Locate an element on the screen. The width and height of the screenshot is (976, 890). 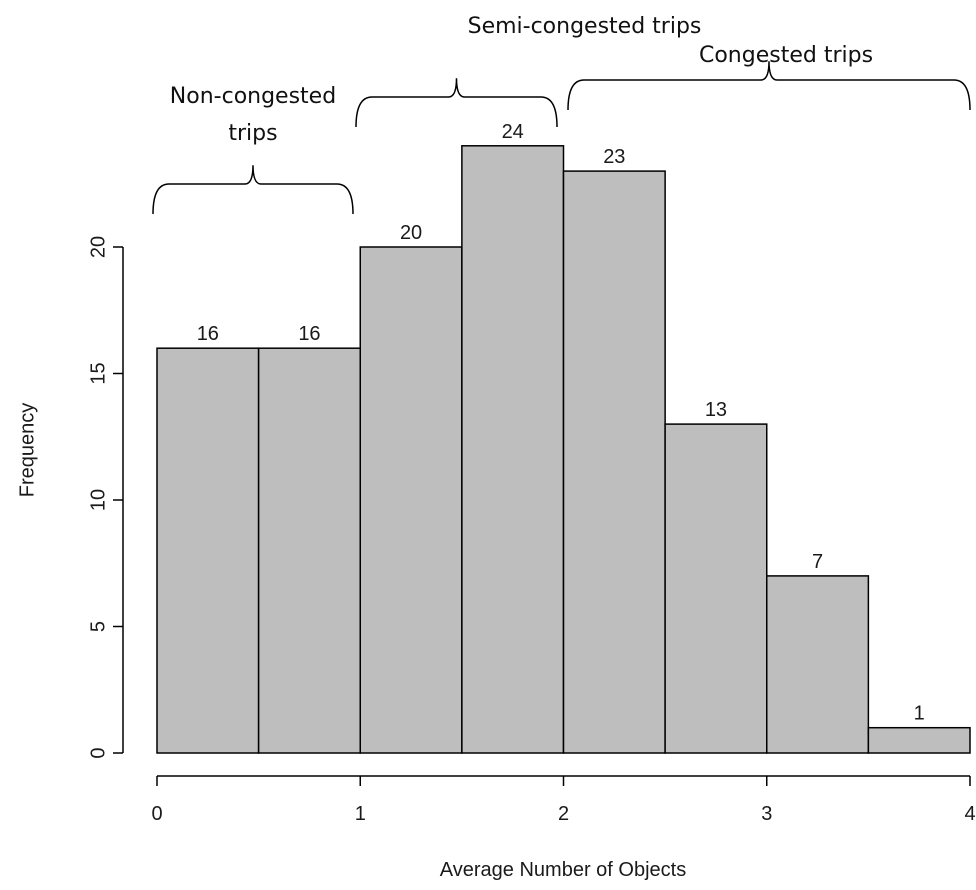
x-tick-label-3: 3 is located at coordinates (766, 814).